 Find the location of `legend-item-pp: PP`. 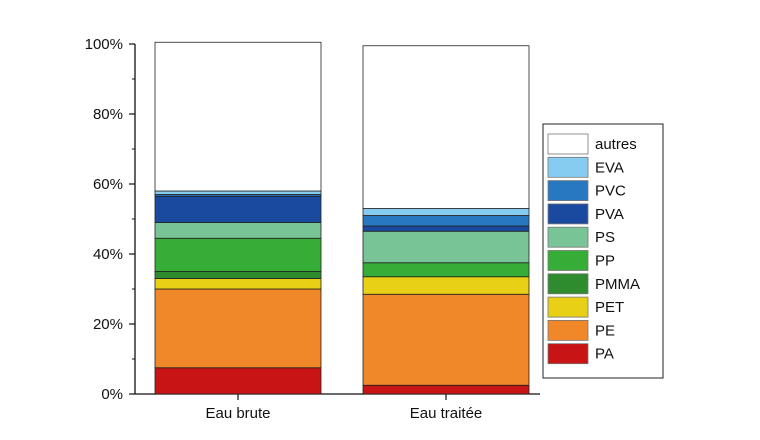

legend-item-pp: PP is located at coordinates (581, 260).